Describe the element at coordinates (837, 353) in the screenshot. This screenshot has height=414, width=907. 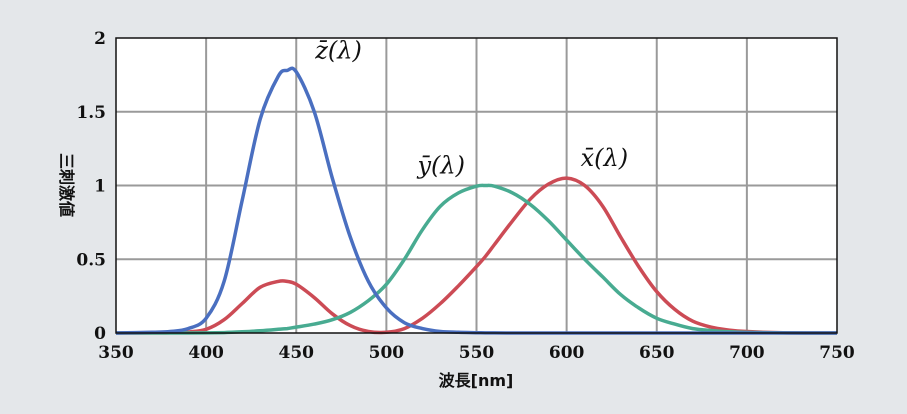
I see `x-tick-label-8: 750` at that location.